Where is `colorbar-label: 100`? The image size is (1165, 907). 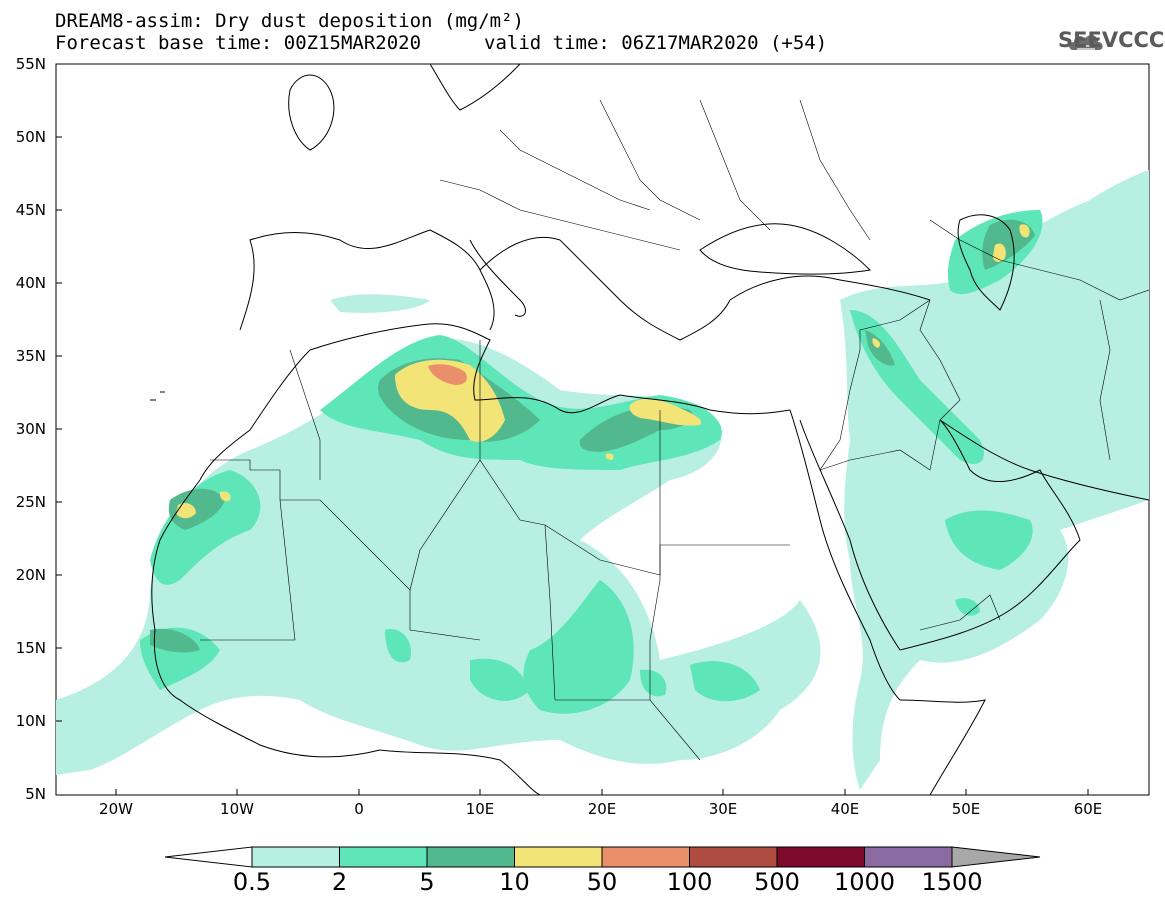 colorbar-label: 100 is located at coordinates (689, 882).